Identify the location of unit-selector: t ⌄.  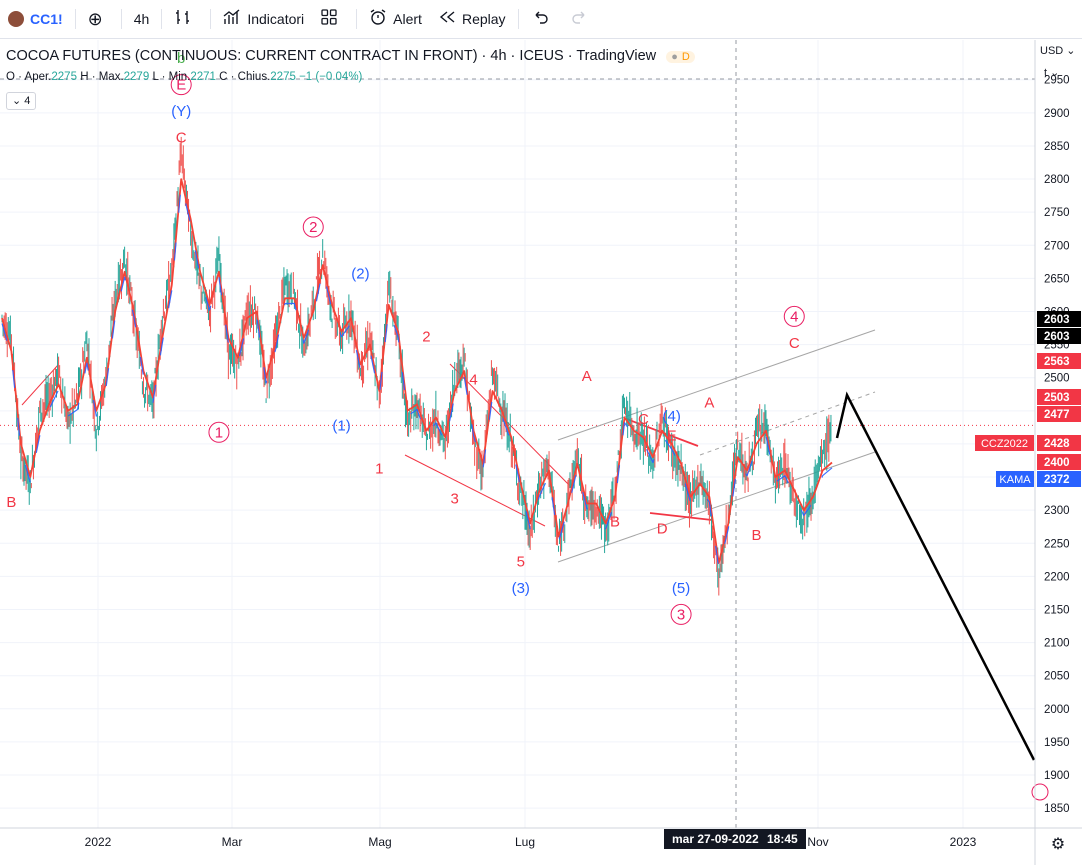
(1052, 73).